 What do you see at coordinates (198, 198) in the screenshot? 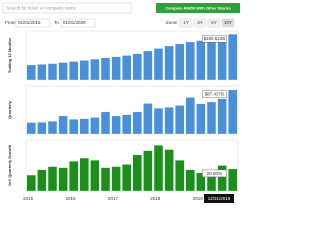
I see `x-tick-label: 2019` at bounding box center [198, 198].